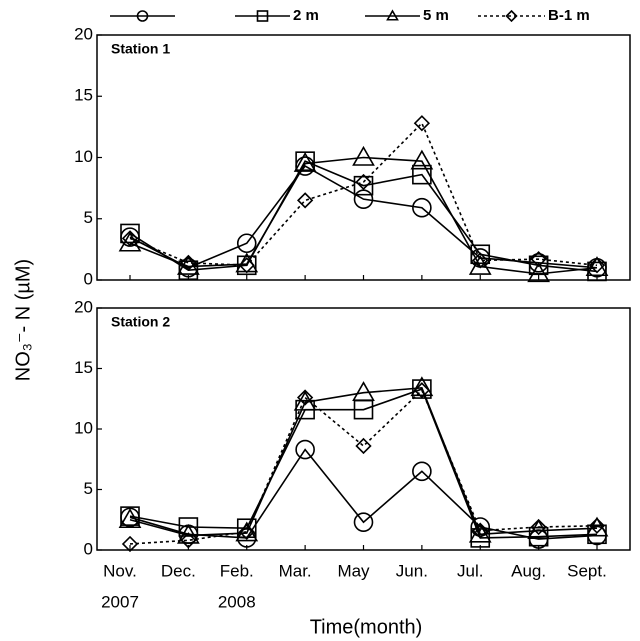 Image resolution: width=640 pixels, height=641 pixels. Describe the element at coordinates (569, 15) in the screenshot. I see `legend-label: B-1 m` at that location.